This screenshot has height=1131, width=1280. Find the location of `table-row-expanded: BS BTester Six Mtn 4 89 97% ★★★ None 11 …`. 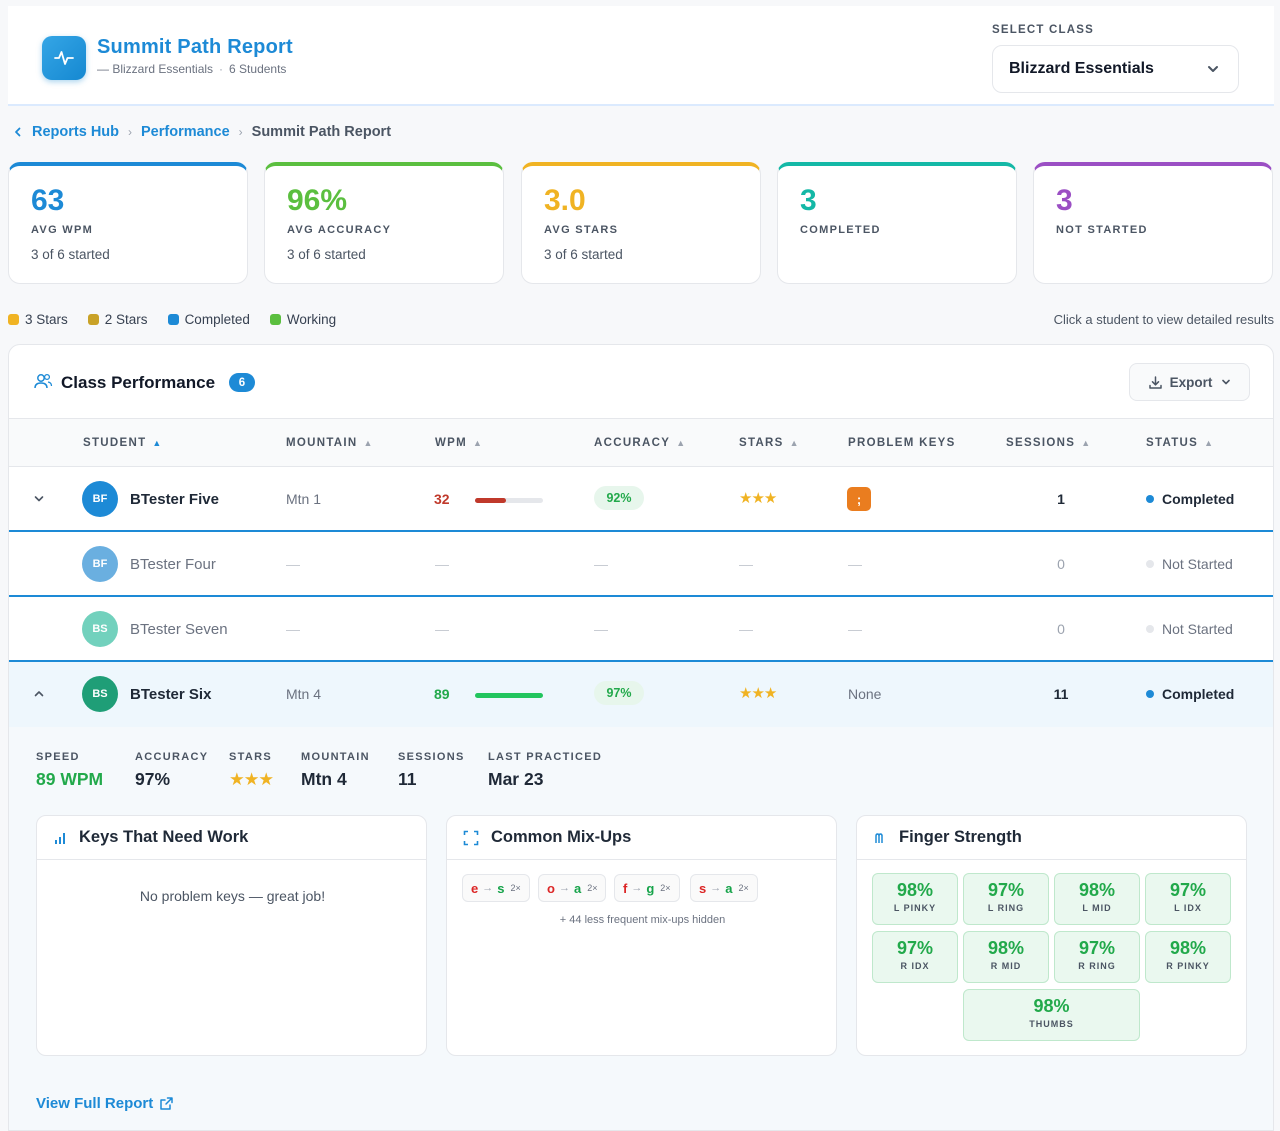

table-row-expanded: BS BTester Six Mtn 4 89 97% ★★★ None 11 … is located at coordinates (641, 694).